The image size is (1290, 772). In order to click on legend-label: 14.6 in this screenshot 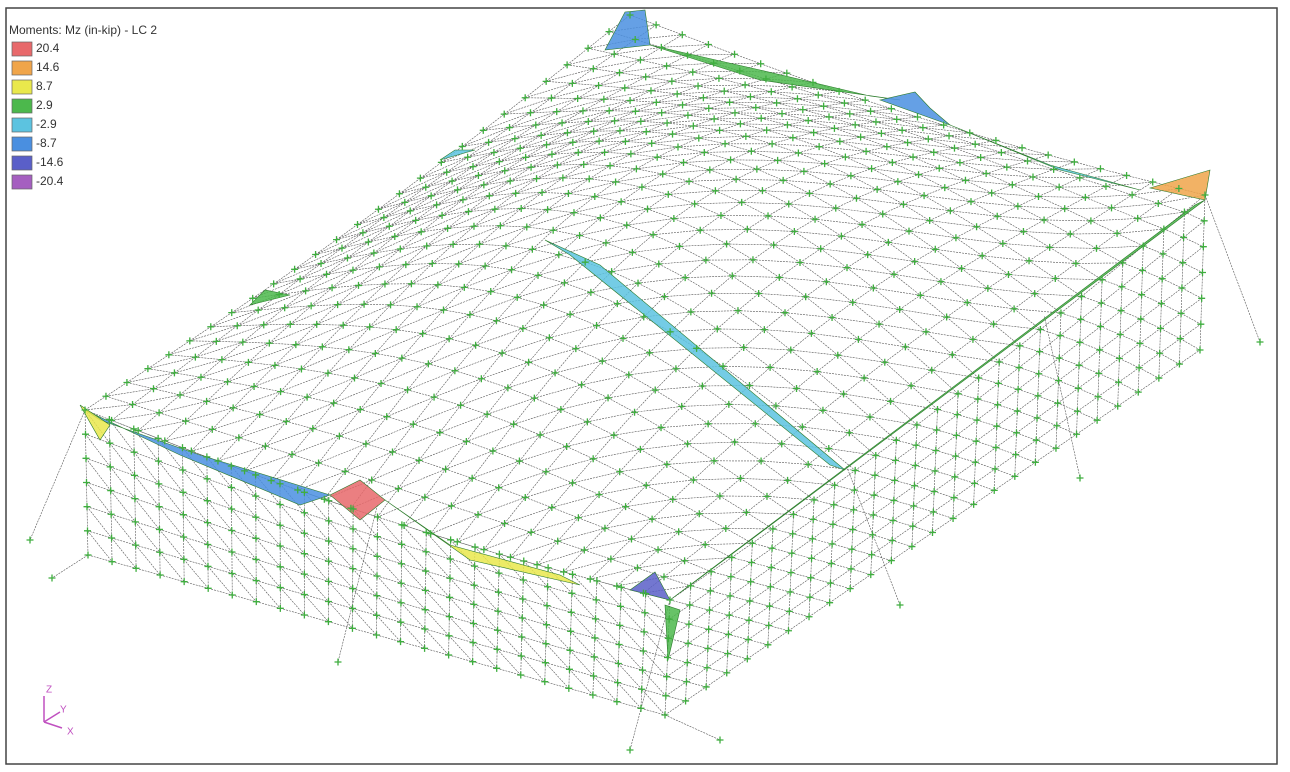, I will do `click(48, 67)`.